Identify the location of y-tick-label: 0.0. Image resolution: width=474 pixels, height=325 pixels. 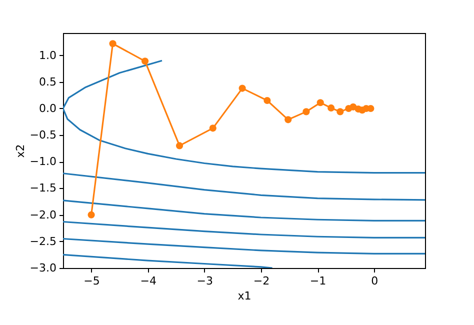
(47, 108).